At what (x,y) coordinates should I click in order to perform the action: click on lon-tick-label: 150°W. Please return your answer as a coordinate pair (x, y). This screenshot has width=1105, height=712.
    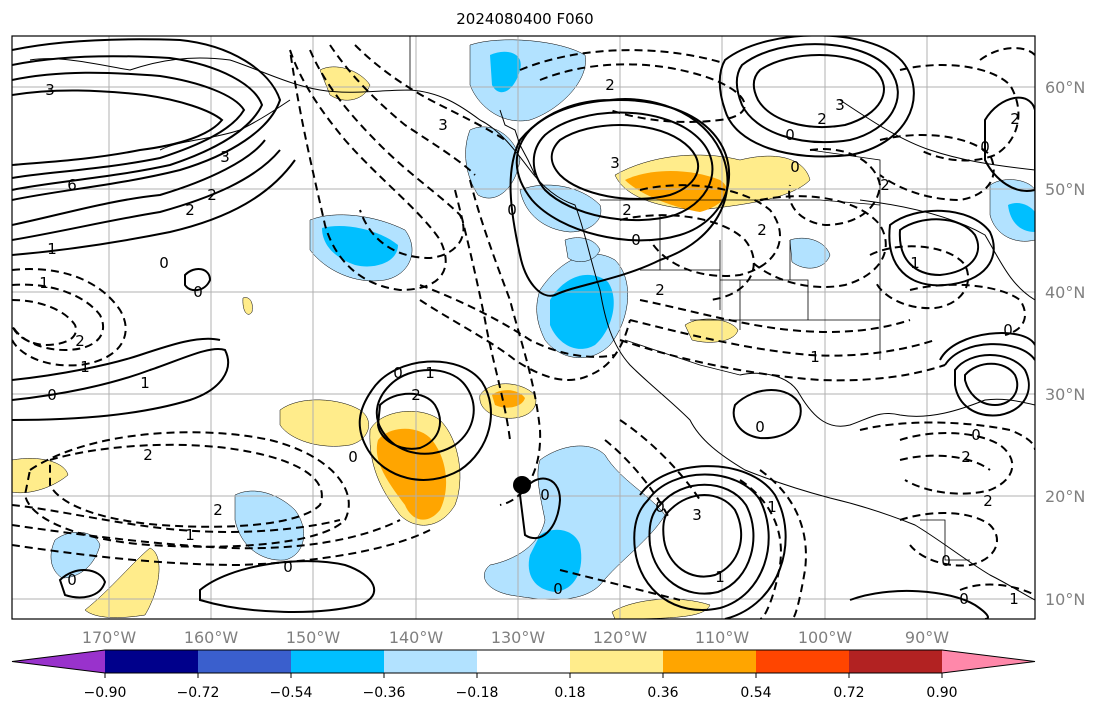
    Looking at the image, I should click on (313, 637).